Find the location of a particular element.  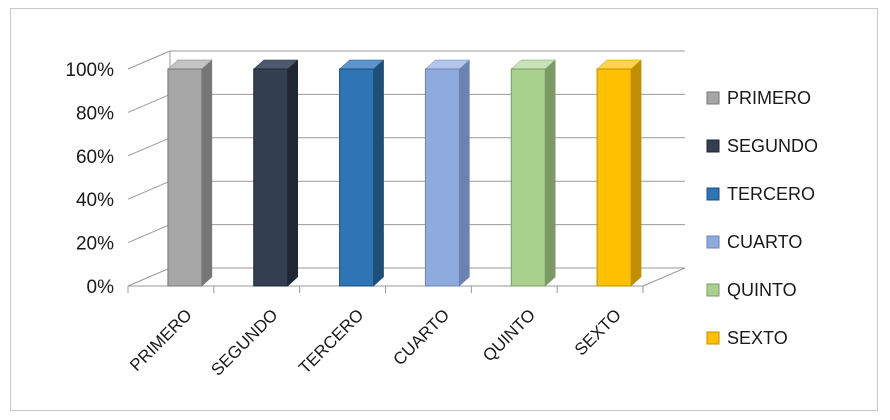

y-tick-label: 0% is located at coordinates (101, 287).